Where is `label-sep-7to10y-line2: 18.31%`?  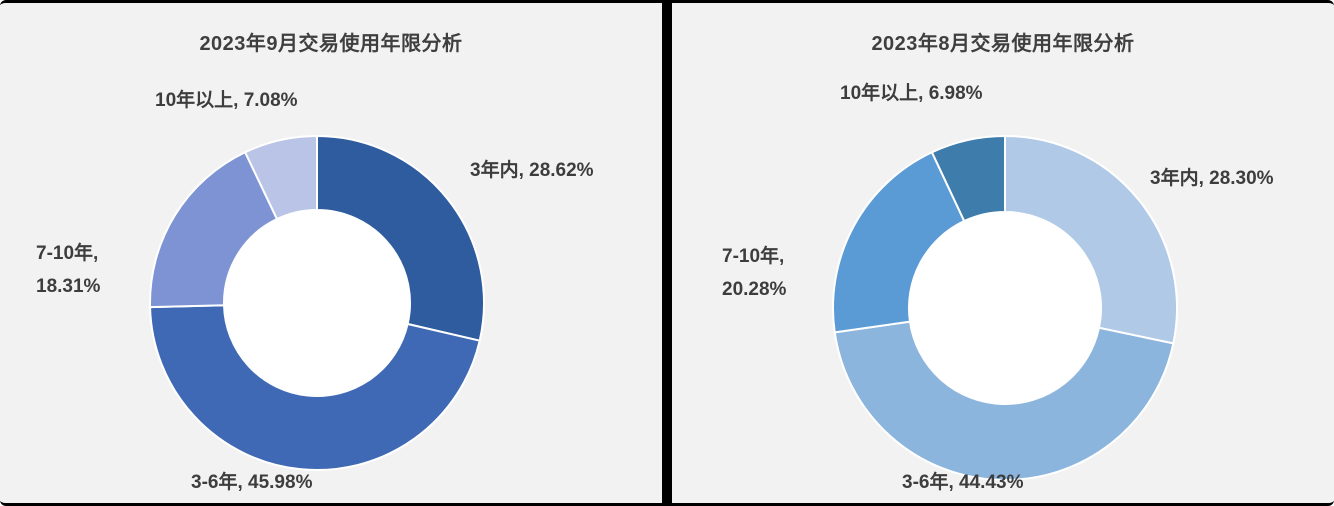
label-sep-7to10y-line2: 18.31% is located at coordinates (68, 286).